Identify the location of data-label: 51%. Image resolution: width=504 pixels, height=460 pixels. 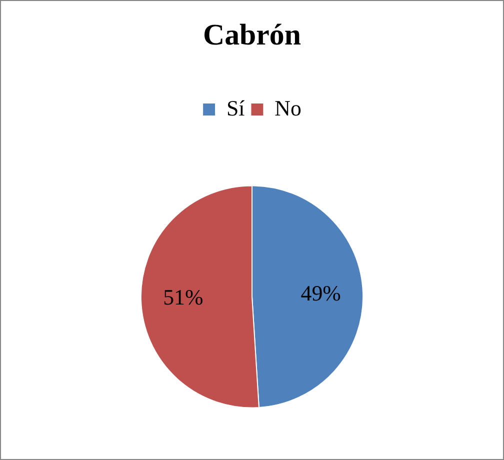
(183, 297).